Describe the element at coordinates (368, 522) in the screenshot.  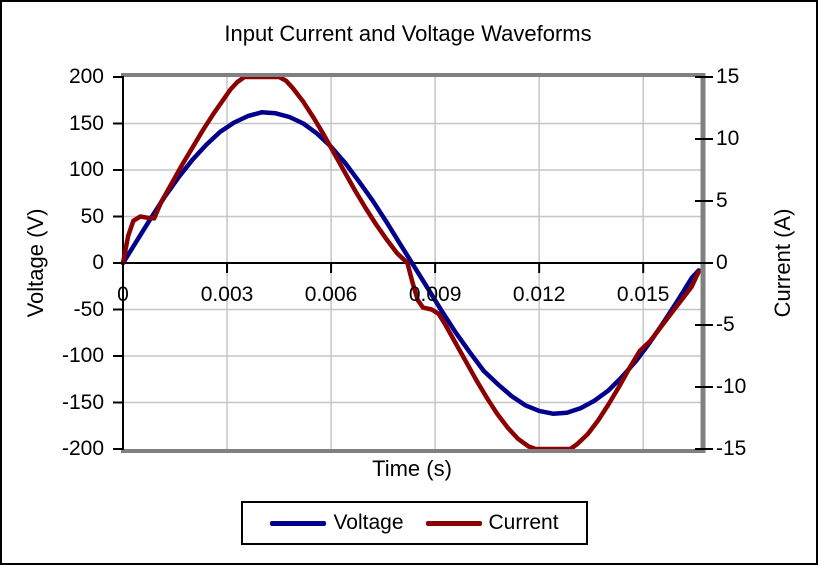
I see `legend-label-voltage: Voltage` at that location.